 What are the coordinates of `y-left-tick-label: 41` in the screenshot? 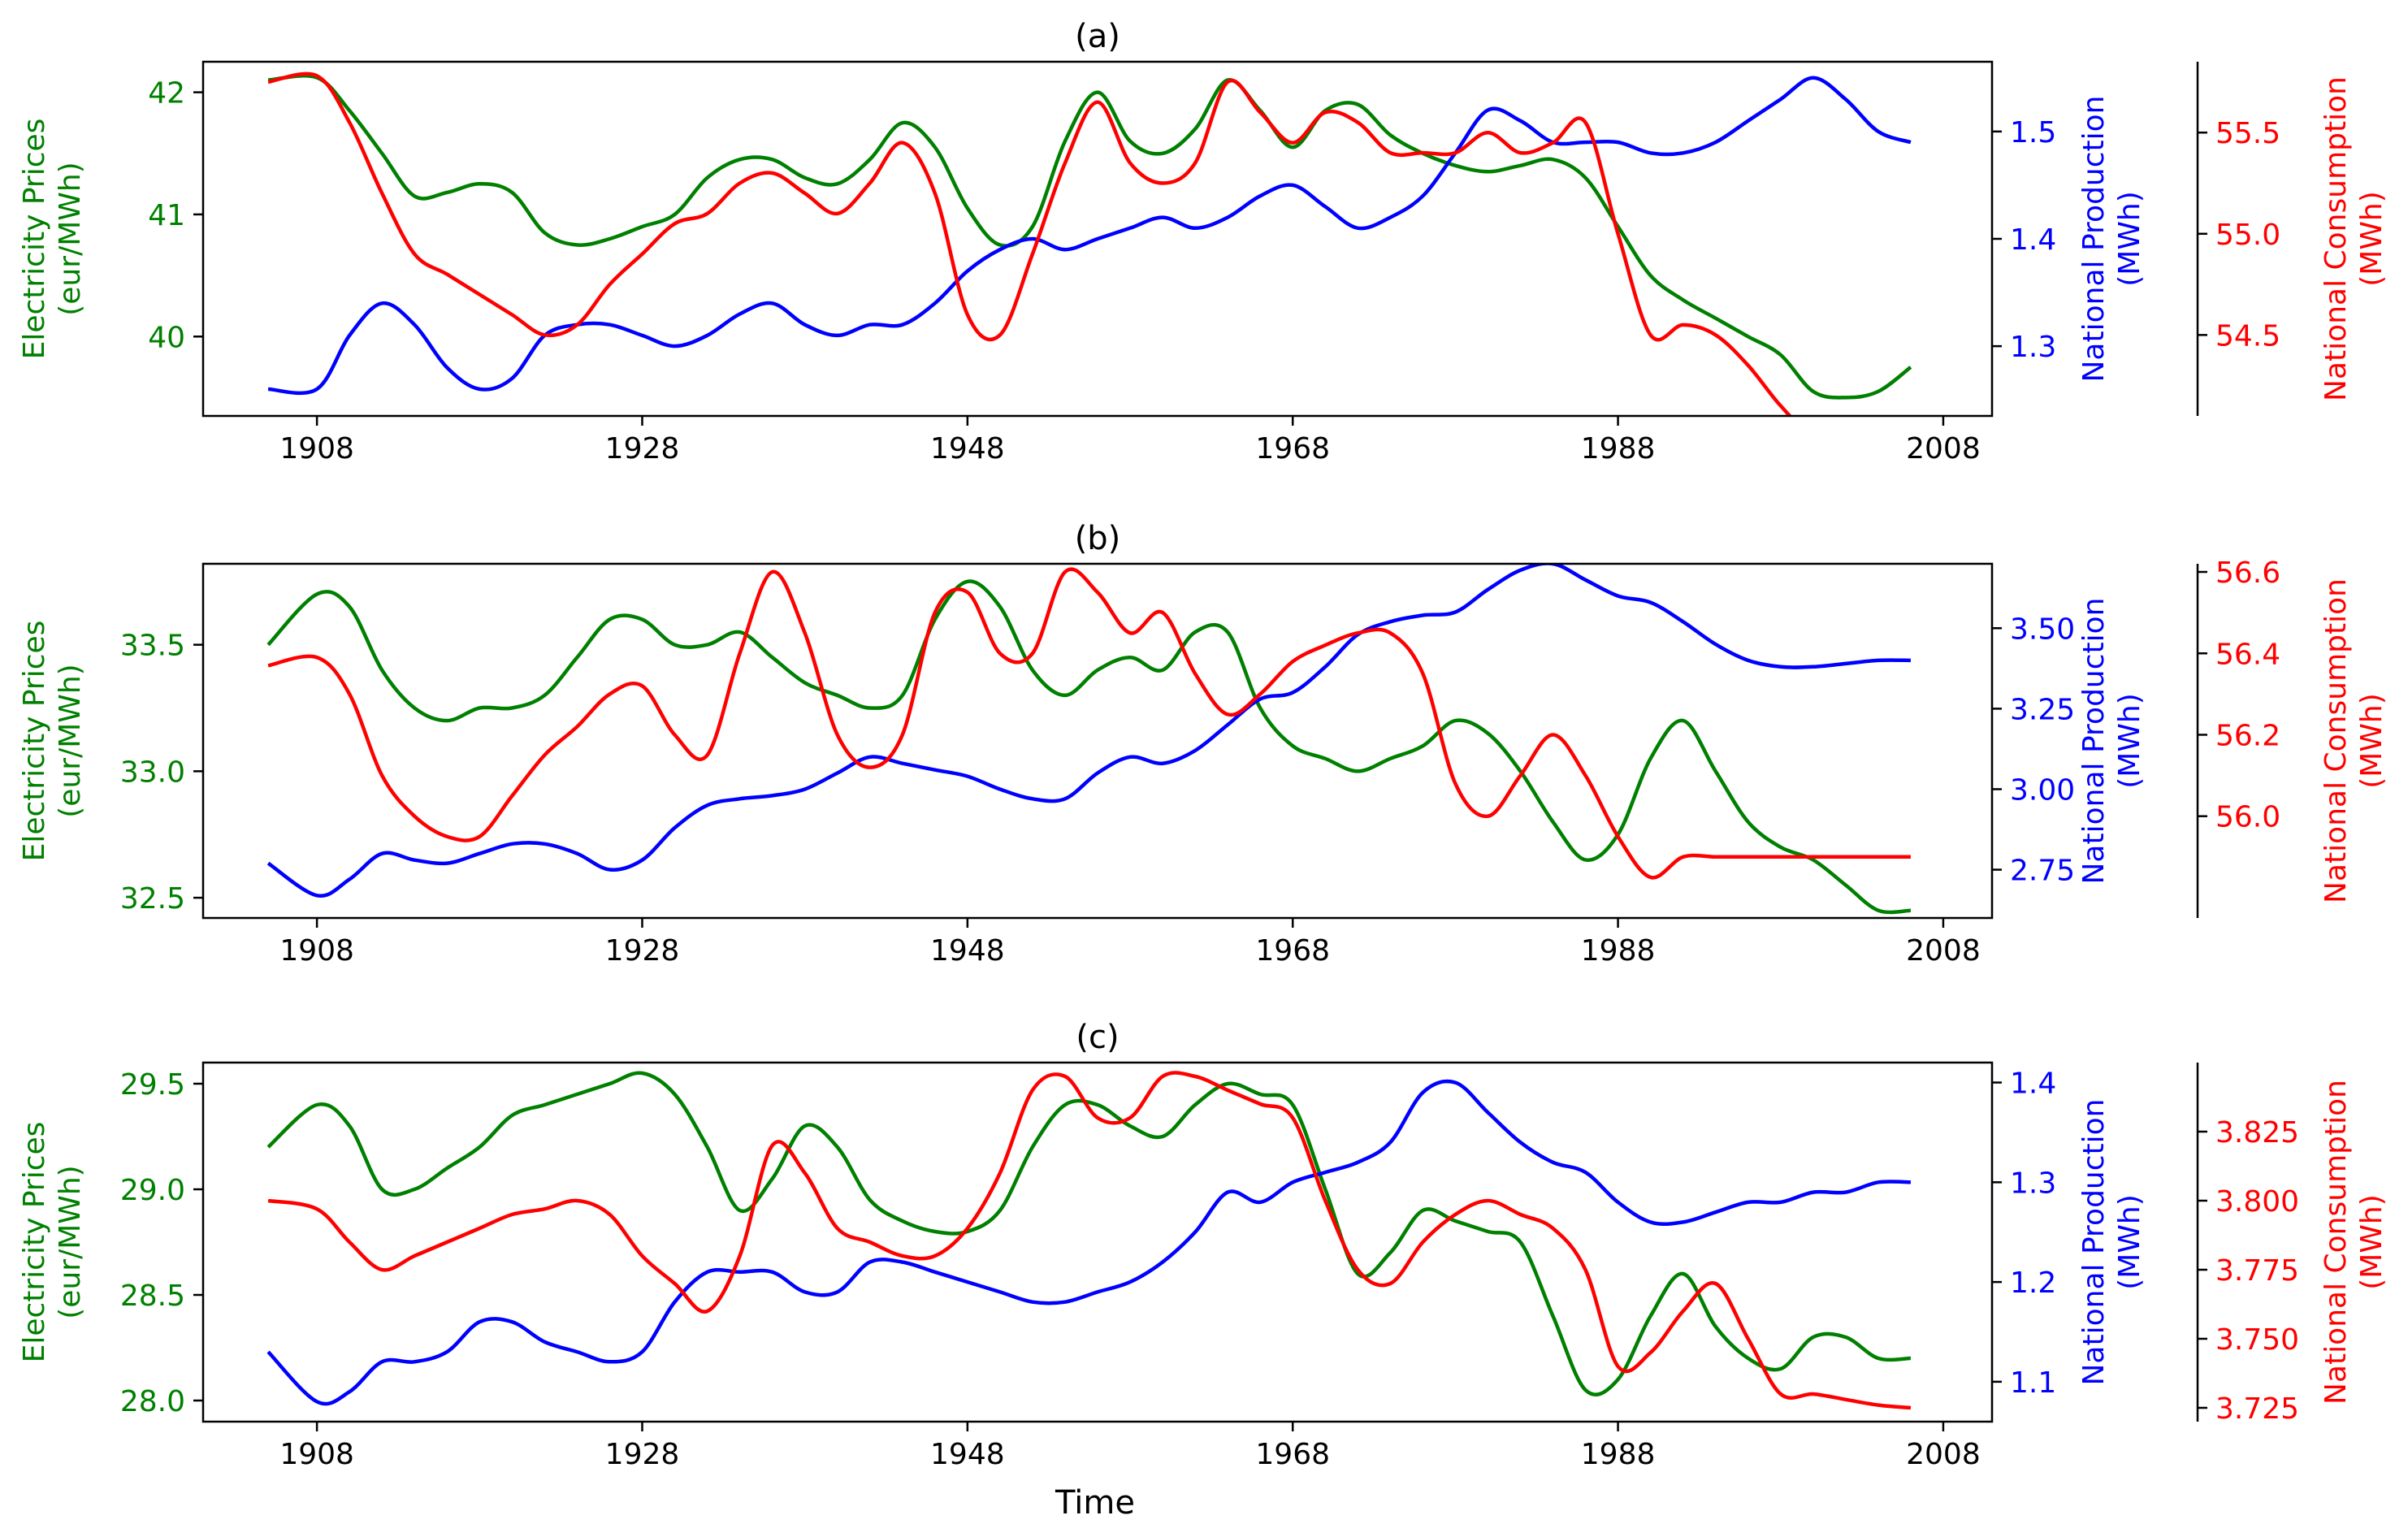 It's located at (166, 216).